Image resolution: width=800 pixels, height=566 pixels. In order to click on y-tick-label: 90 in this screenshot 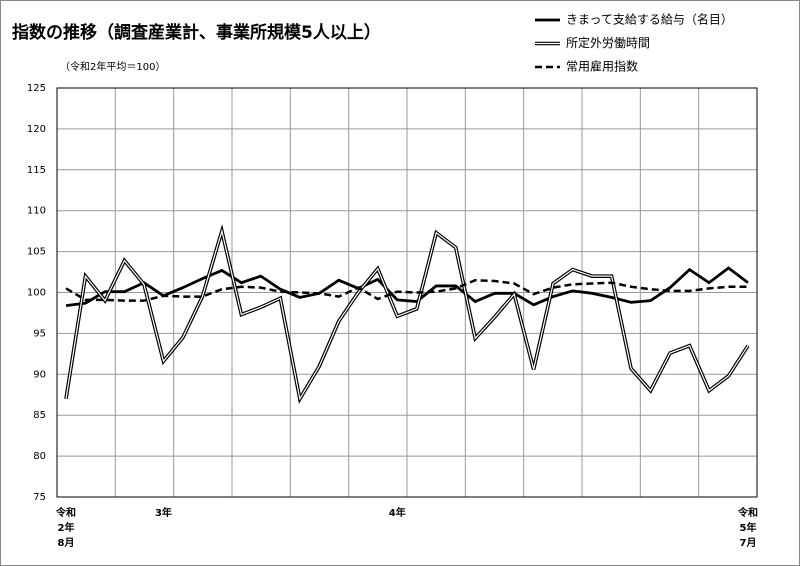, I will do `click(39, 374)`.